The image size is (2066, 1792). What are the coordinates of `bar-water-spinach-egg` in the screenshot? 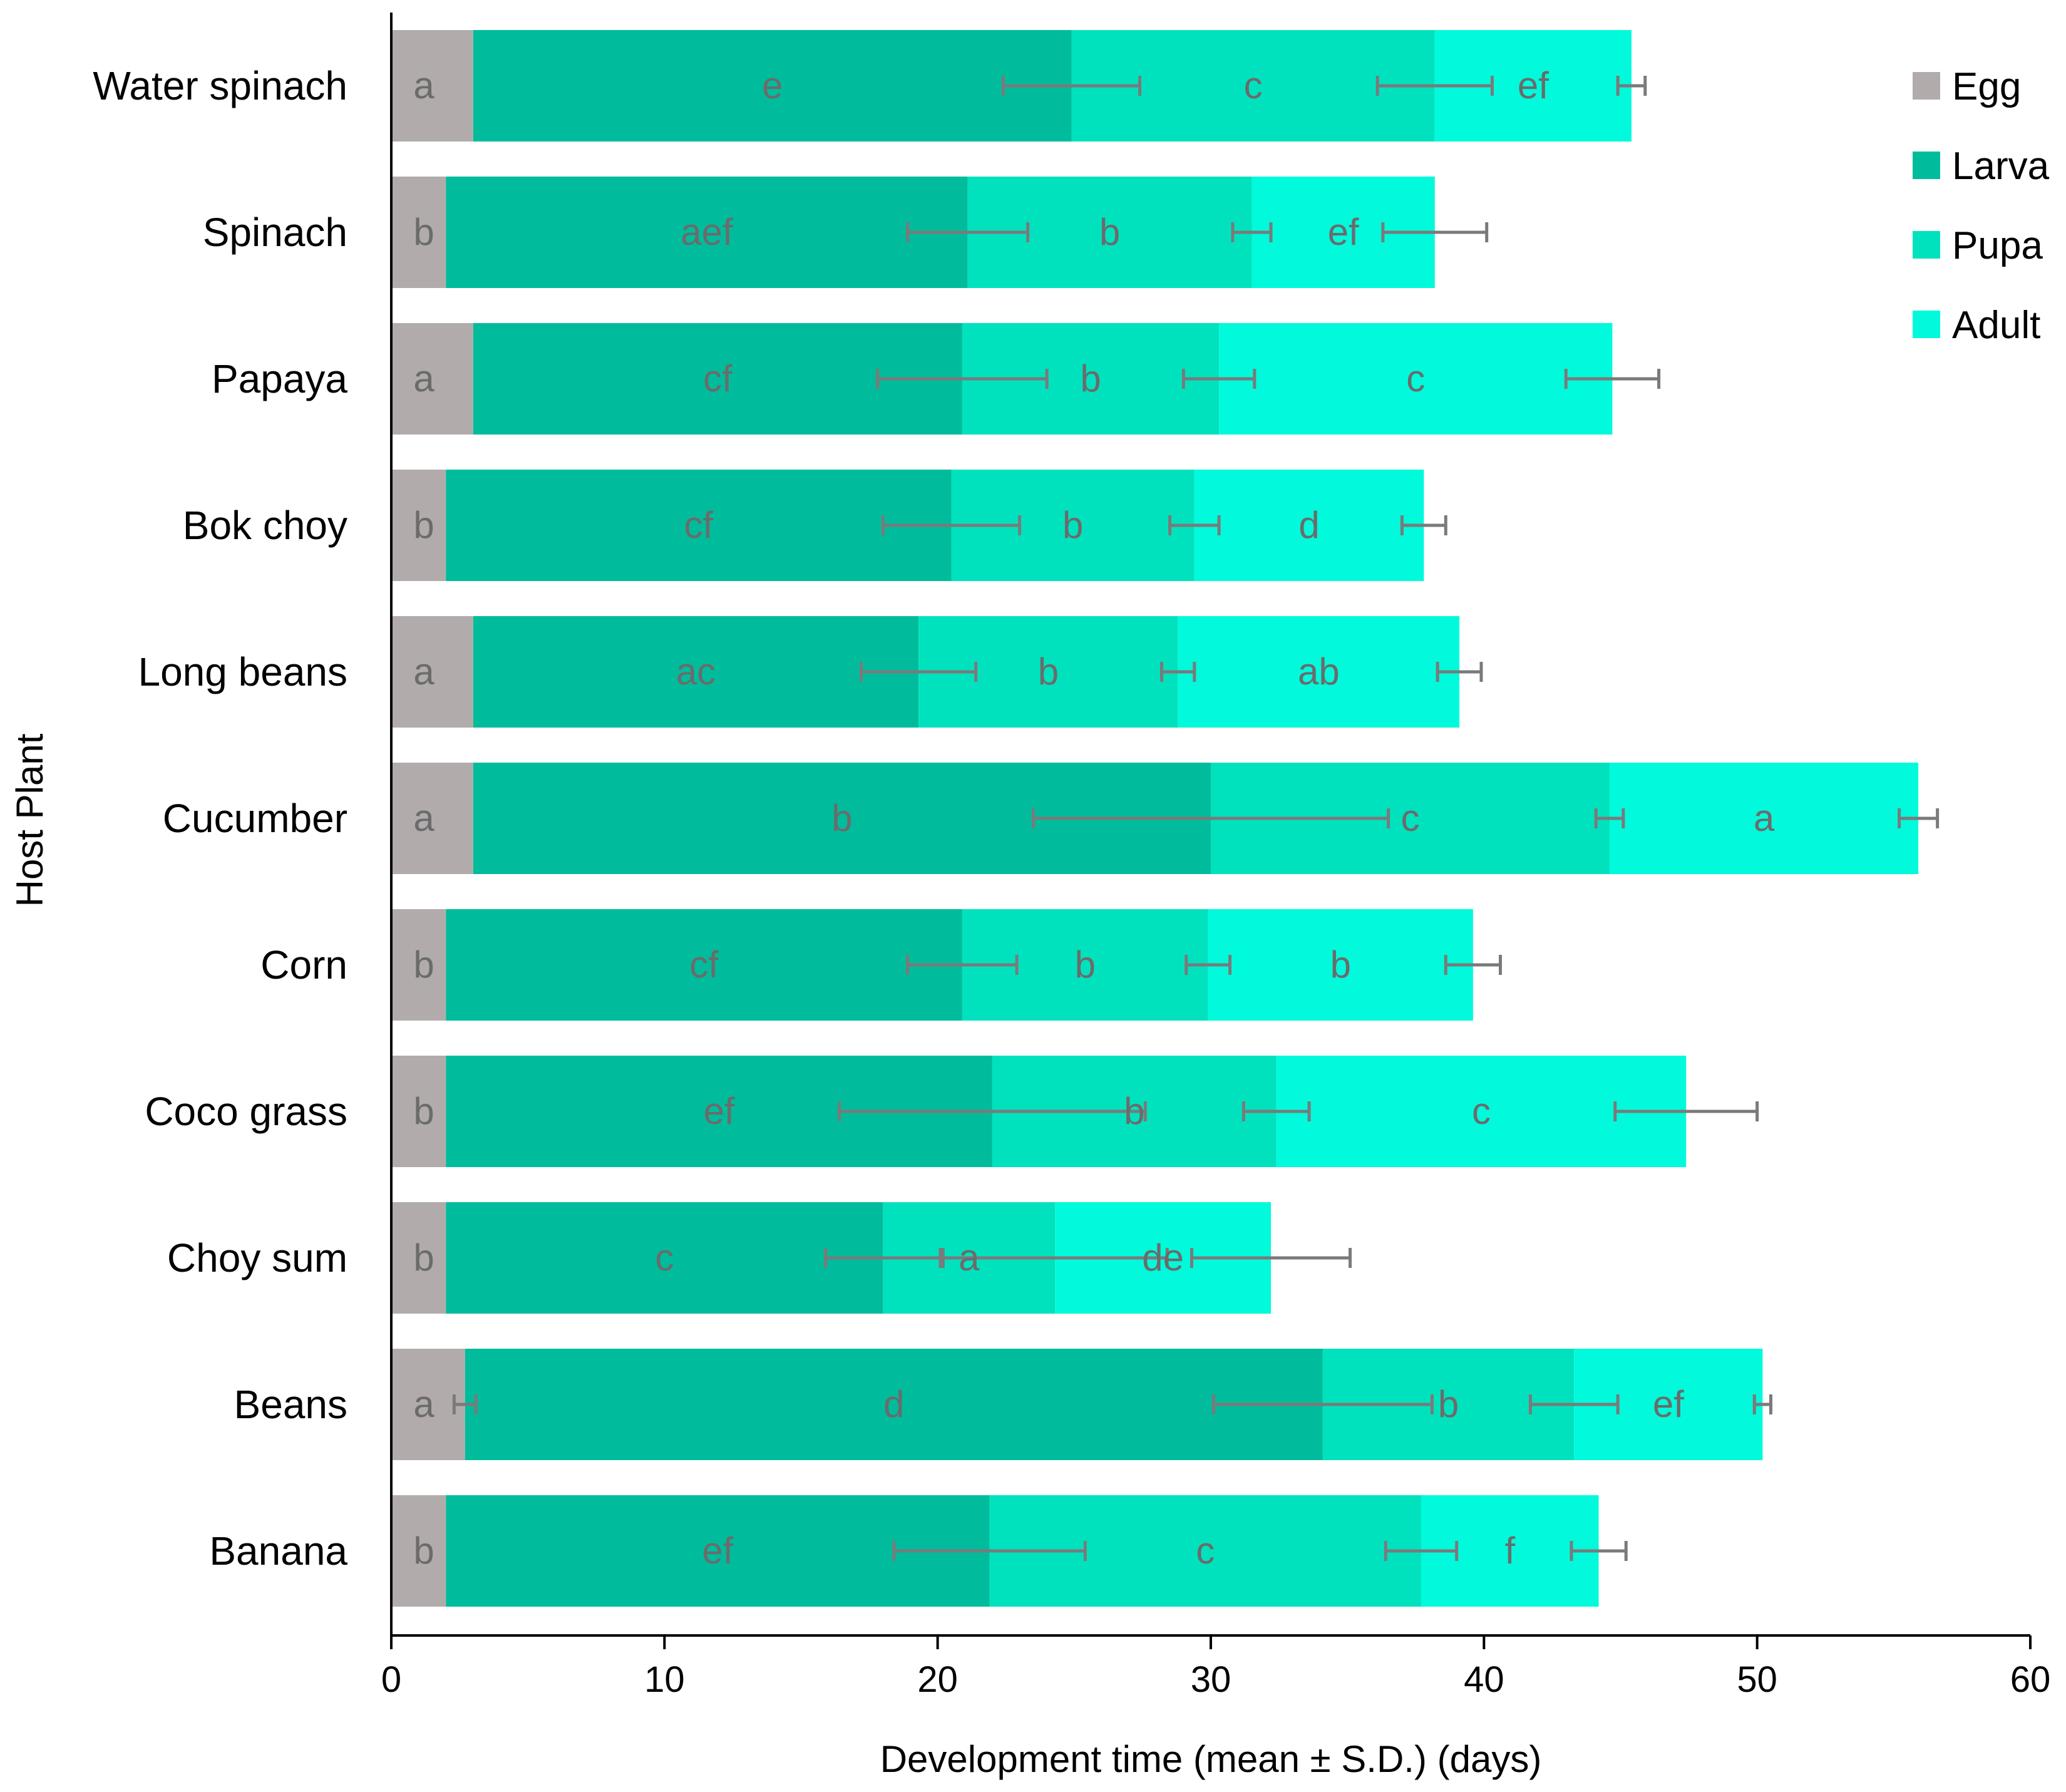 It's located at (432, 86).